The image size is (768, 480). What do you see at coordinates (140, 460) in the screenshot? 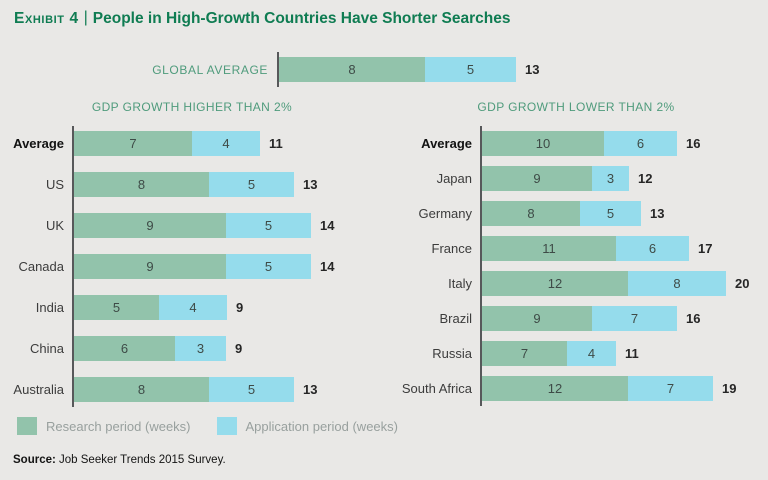
I see `source-text: Job Seeker Trends 2015 Survey.` at bounding box center [140, 460].